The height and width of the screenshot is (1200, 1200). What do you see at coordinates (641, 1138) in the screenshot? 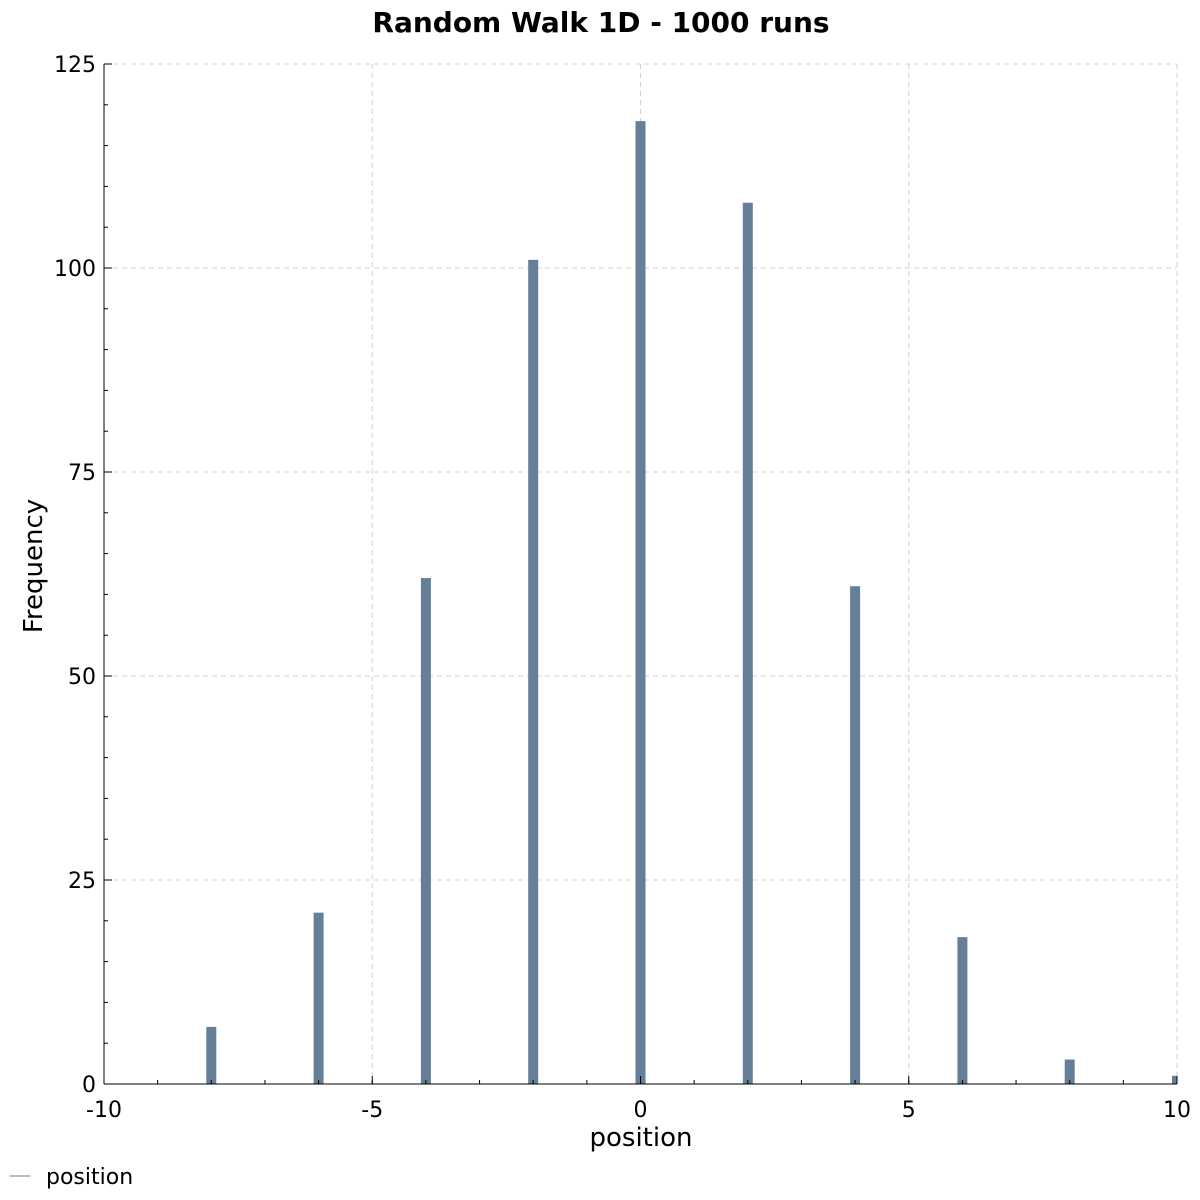
I see `x-axis-label: position` at bounding box center [641, 1138].